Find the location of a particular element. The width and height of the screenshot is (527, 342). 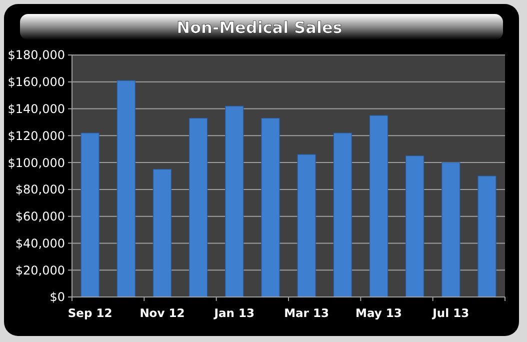

y-tick-label: $60,000 is located at coordinates (40, 217).